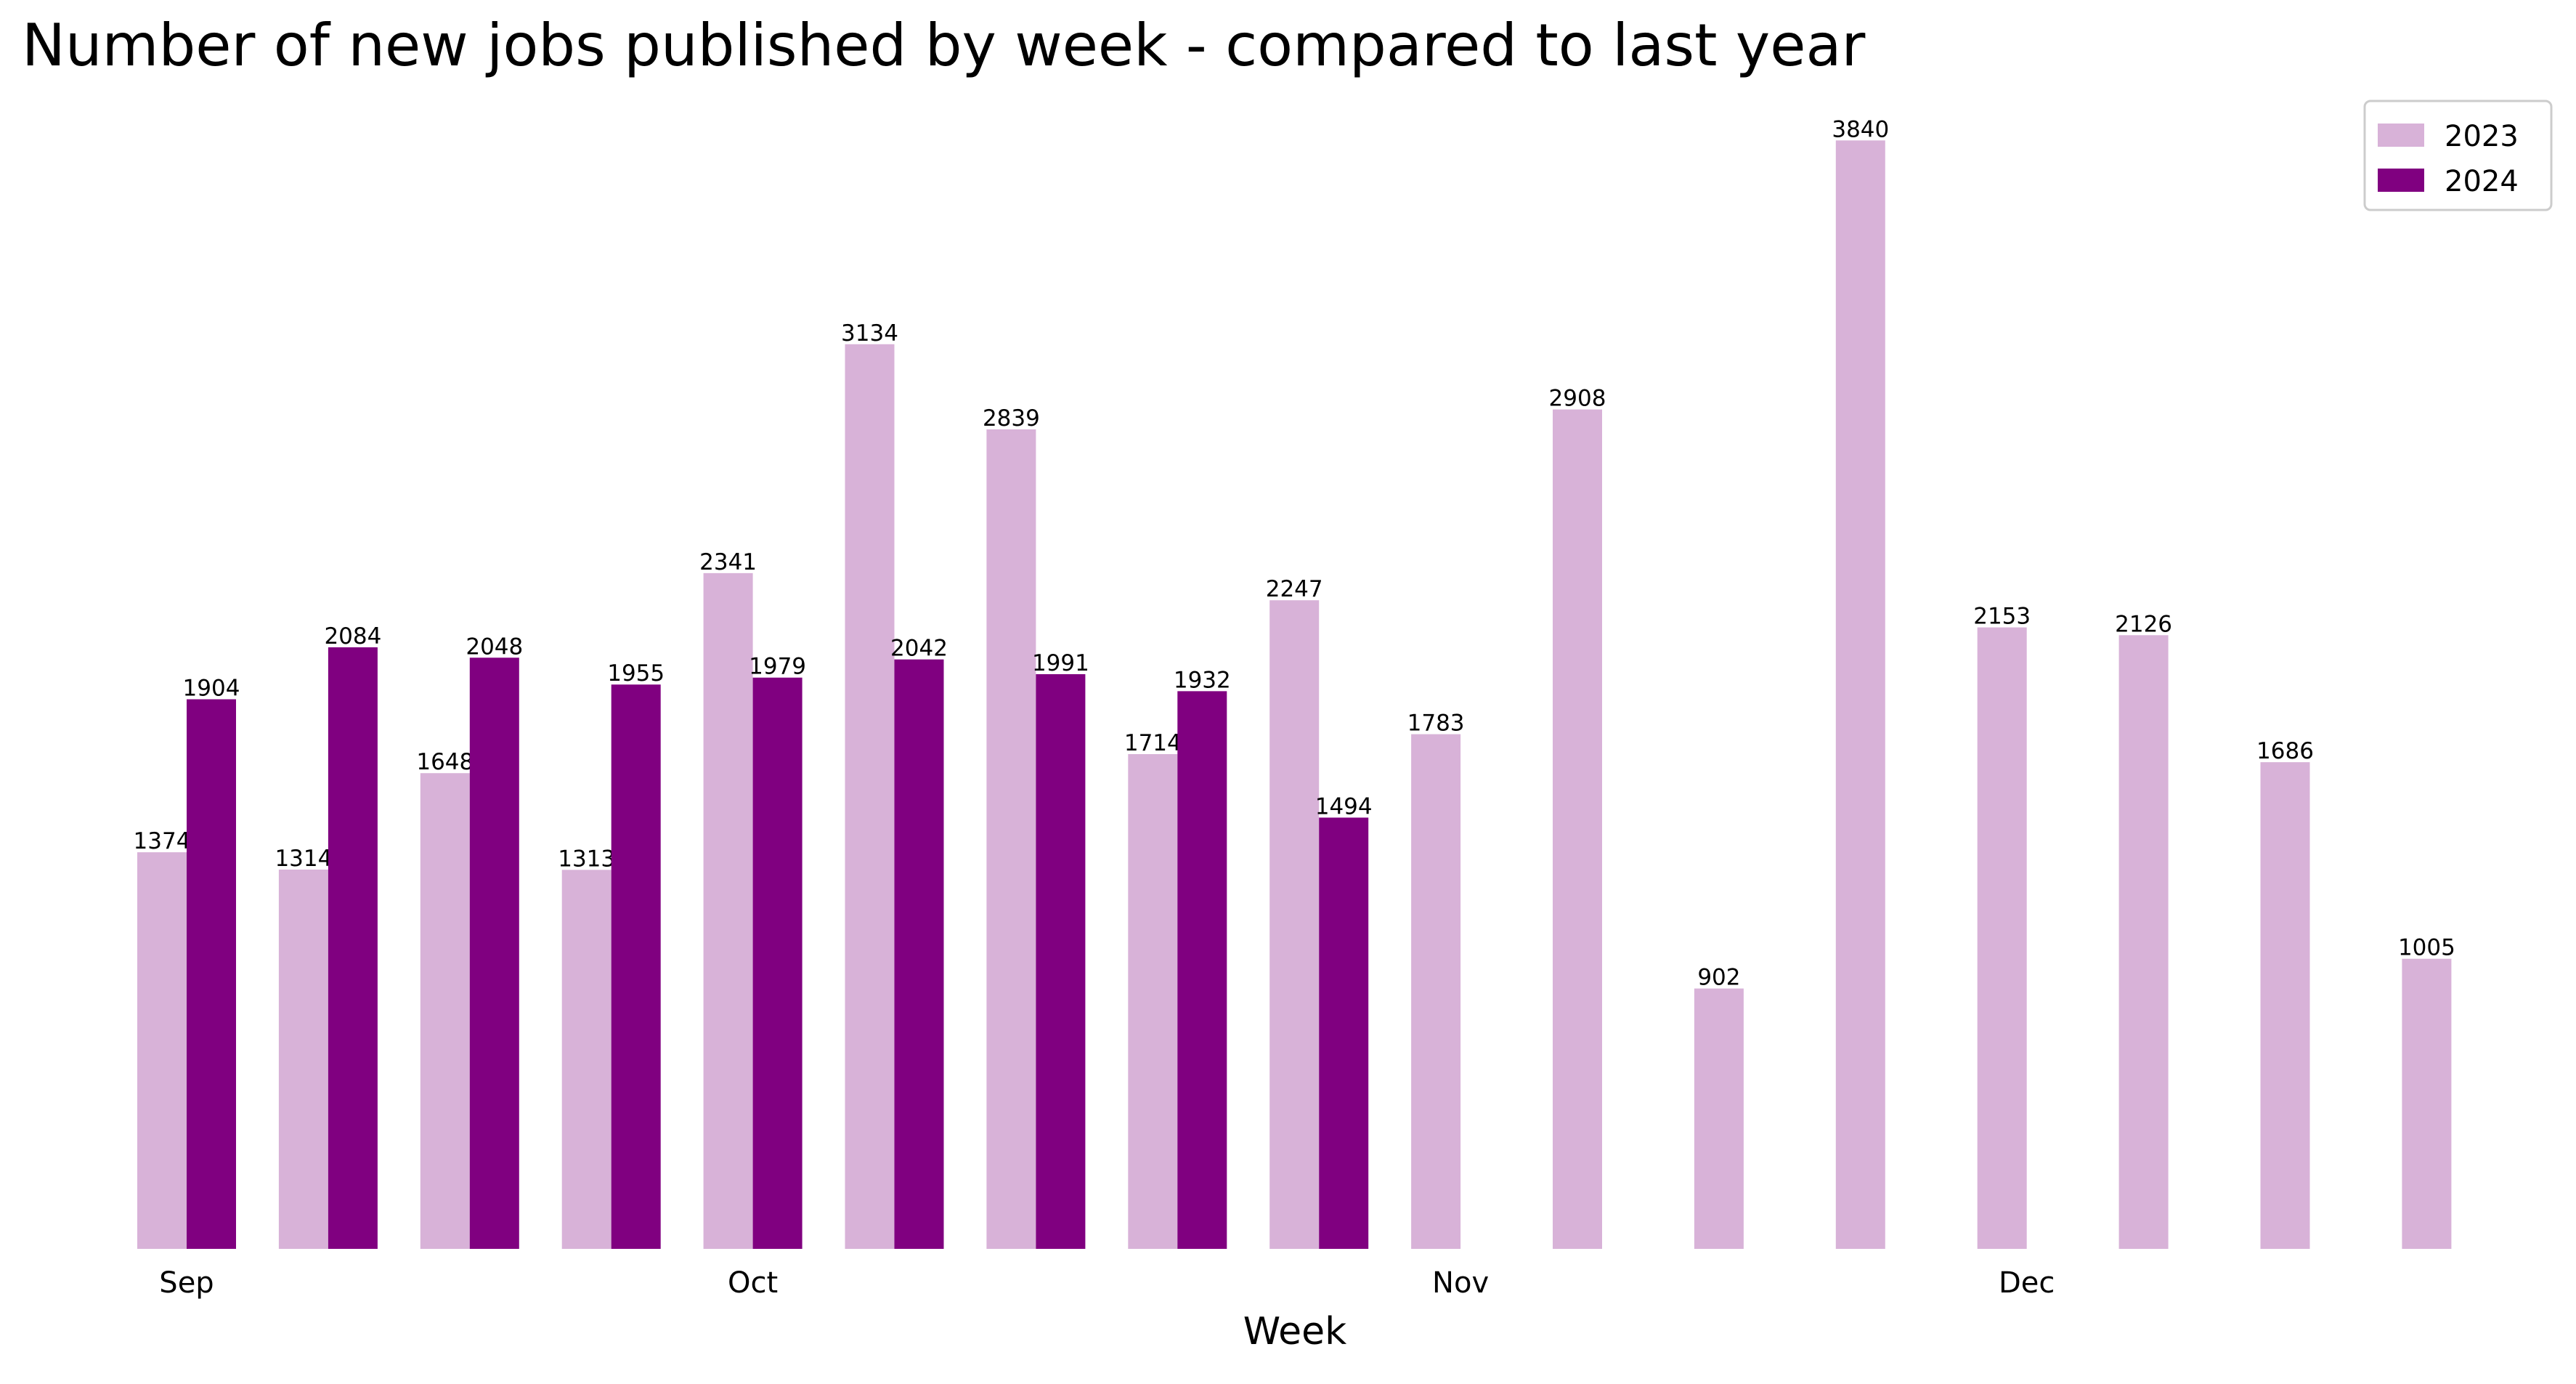  I want to click on data-label: 2042, so click(919, 649).